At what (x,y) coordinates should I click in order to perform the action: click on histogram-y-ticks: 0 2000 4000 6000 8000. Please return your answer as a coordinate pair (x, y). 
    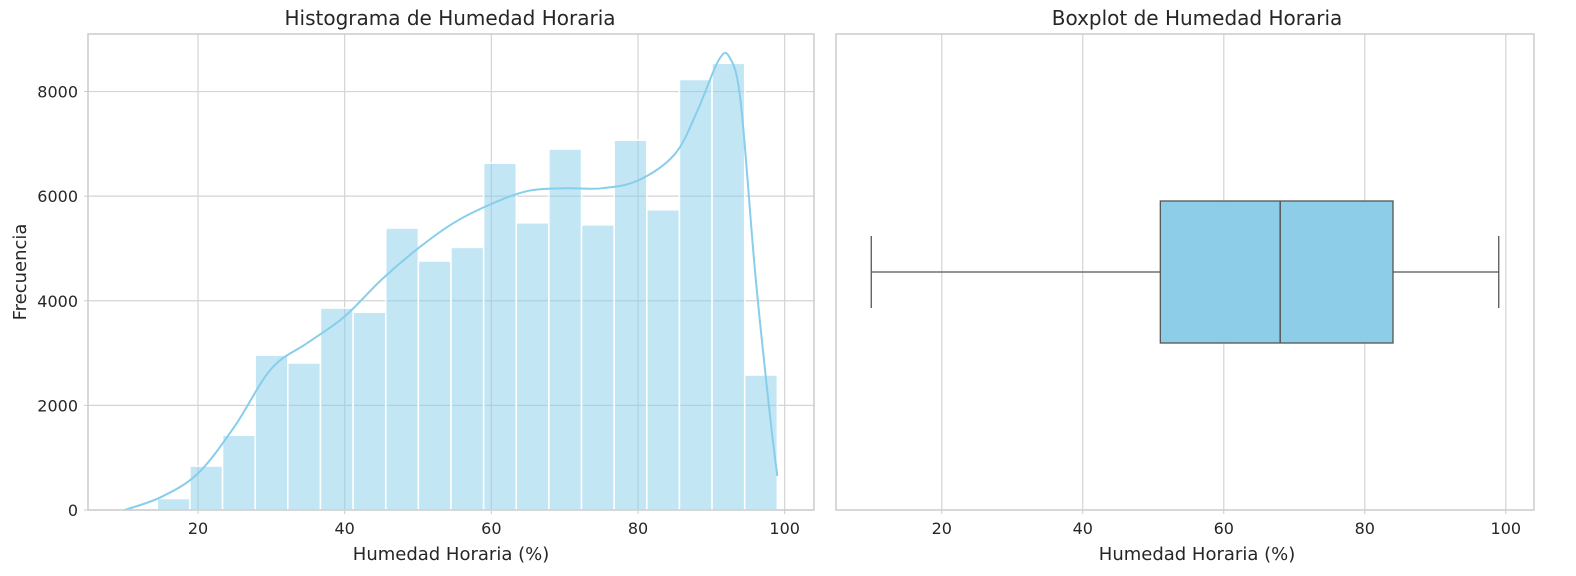
    Looking at the image, I should click on (62, 301).